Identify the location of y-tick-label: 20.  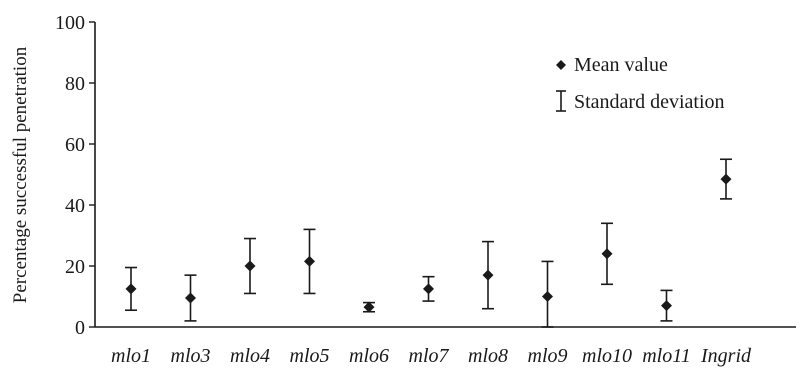
(75, 267).